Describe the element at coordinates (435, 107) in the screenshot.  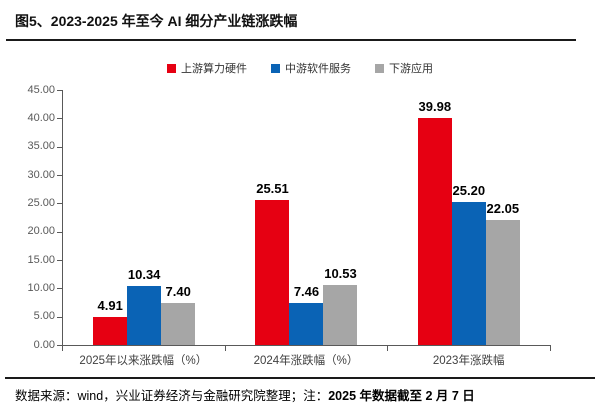
I see `bar-value-label: 39.98` at that location.